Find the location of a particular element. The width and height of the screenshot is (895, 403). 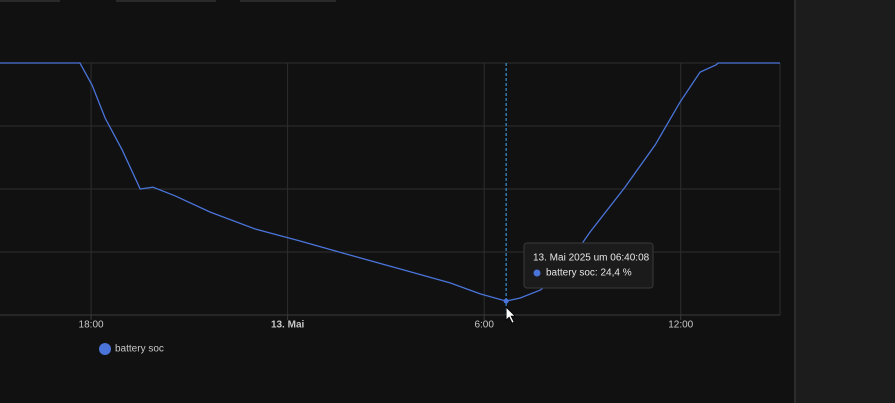

cursor is located at coordinates (511, 315).